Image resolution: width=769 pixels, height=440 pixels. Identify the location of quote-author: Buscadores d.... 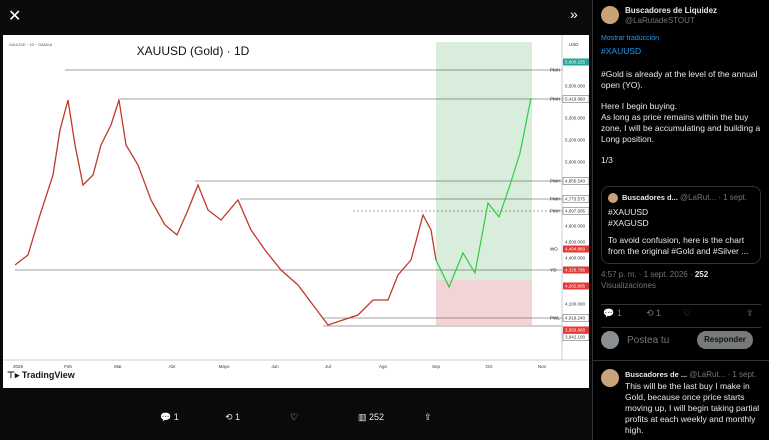
(650, 197).